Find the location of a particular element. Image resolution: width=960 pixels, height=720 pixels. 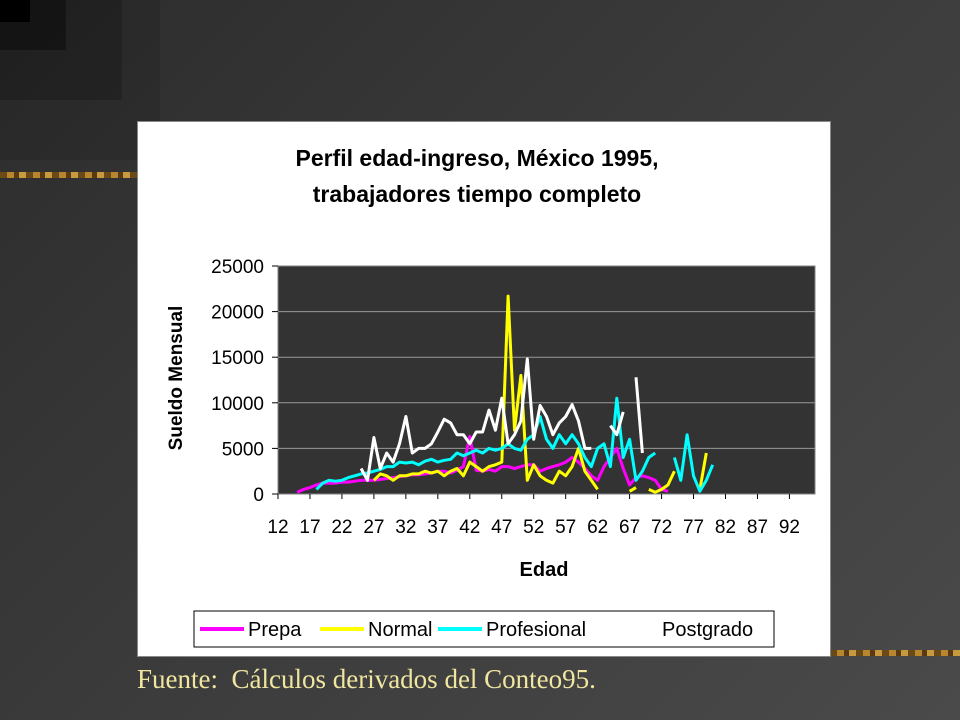

x-tick-label: 77 is located at coordinates (693, 527).